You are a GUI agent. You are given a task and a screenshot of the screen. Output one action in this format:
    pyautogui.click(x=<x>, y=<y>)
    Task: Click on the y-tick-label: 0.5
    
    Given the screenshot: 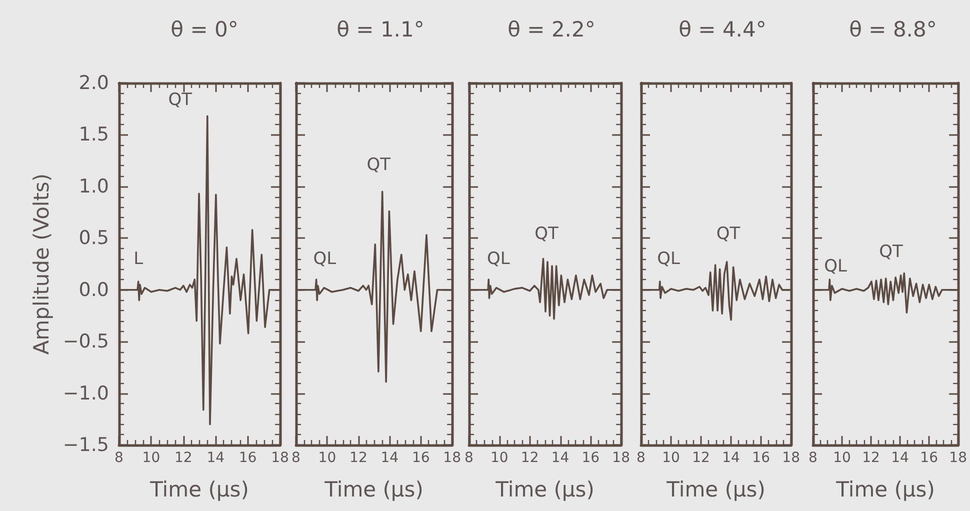 What is the action you would take?
    pyautogui.click(x=93, y=238)
    